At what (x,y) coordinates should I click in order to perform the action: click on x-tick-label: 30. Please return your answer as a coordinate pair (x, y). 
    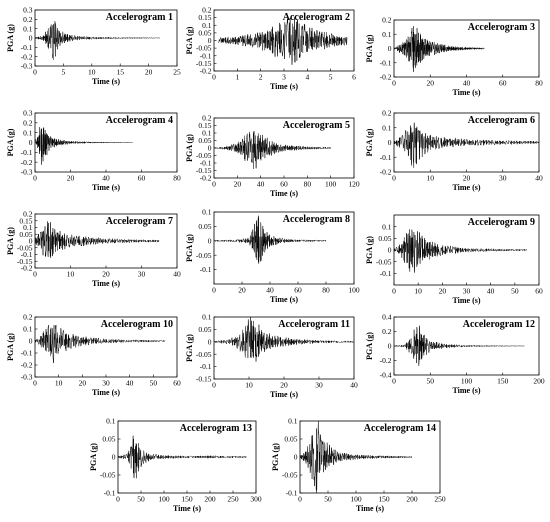
    Looking at the image, I should click on (106, 383).